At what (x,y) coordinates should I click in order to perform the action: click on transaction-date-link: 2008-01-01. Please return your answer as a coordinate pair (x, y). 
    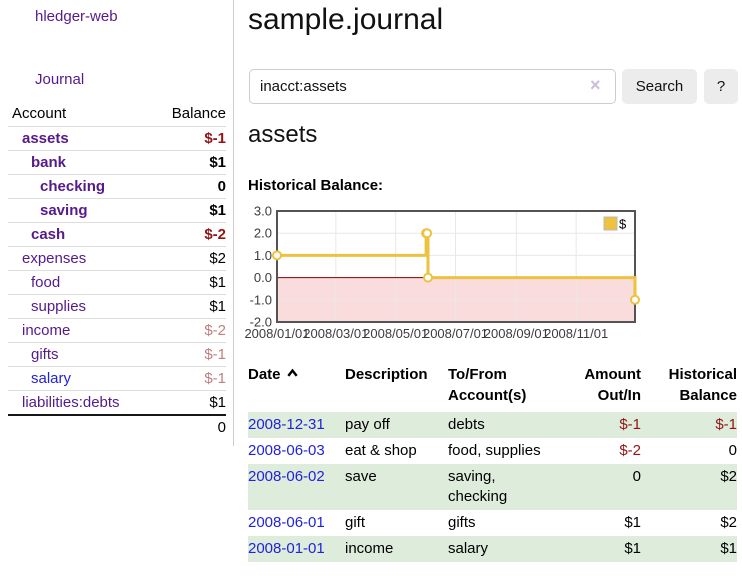
    Looking at the image, I should click on (286, 548).